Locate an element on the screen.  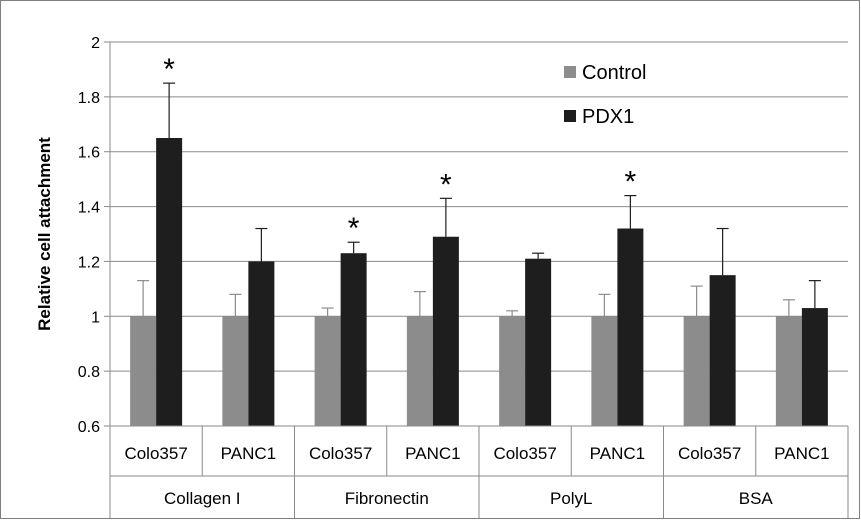
y-tick-label: 0.8 is located at coordinates (89, 372).